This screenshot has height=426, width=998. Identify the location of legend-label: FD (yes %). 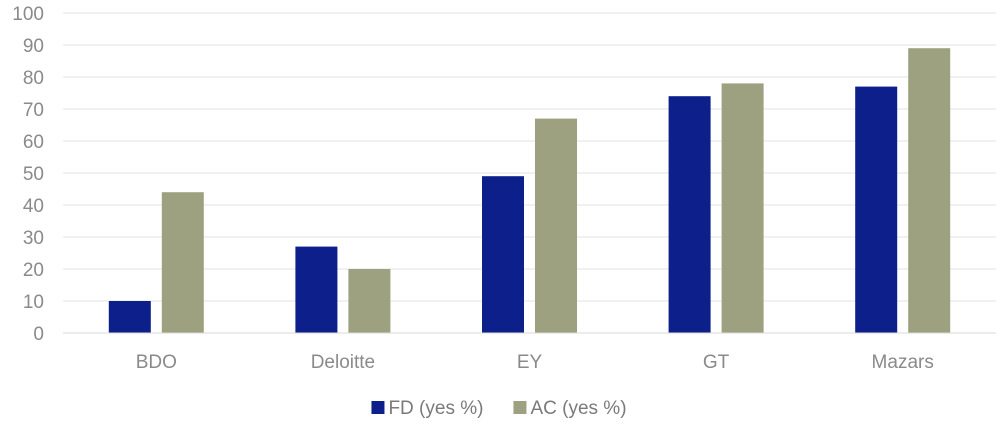
(435, 408).